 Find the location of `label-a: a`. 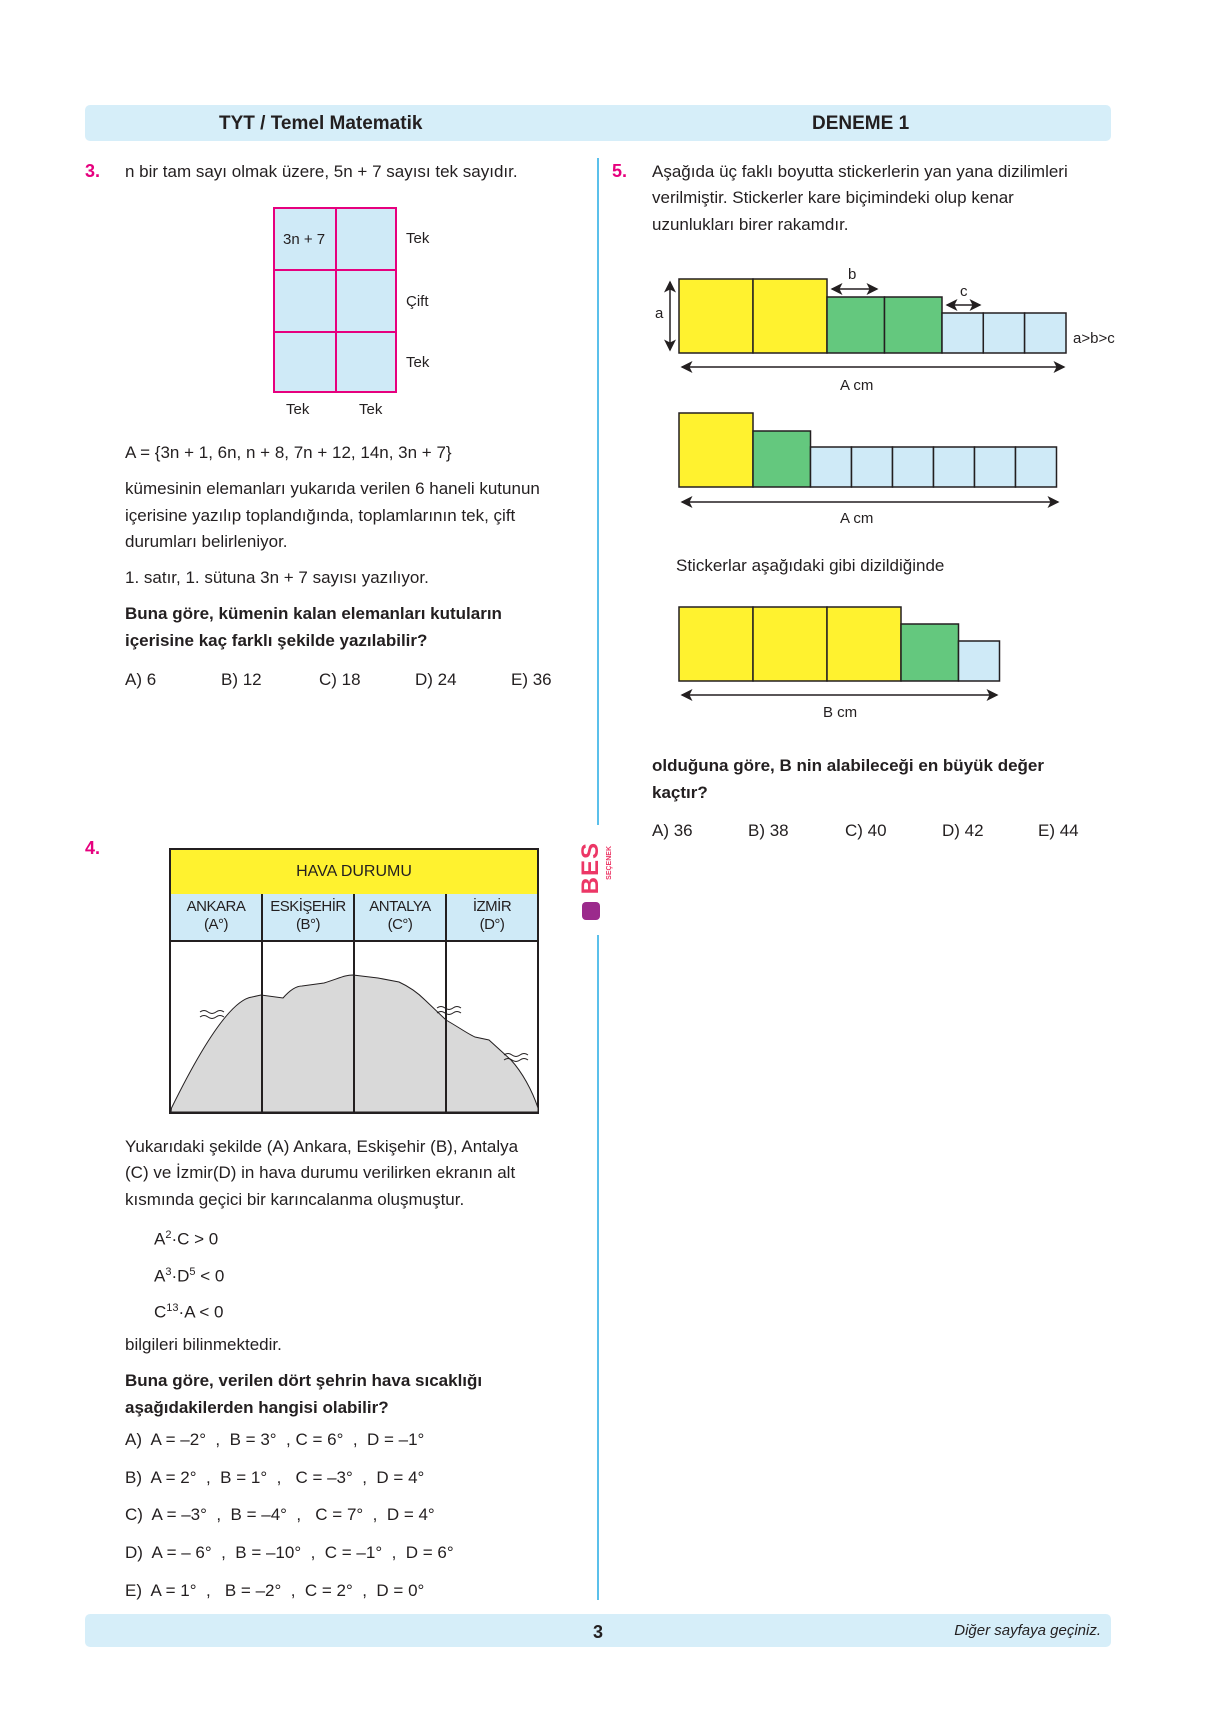

label-a: a is located at coordinates (659, 313).